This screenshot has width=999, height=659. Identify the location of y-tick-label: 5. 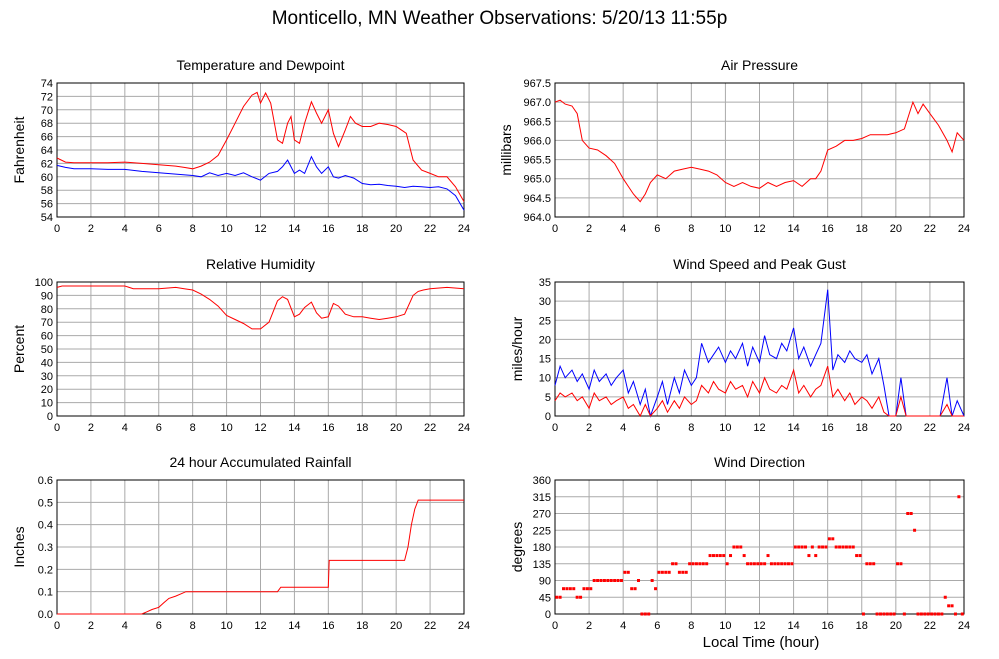
(548, 398).